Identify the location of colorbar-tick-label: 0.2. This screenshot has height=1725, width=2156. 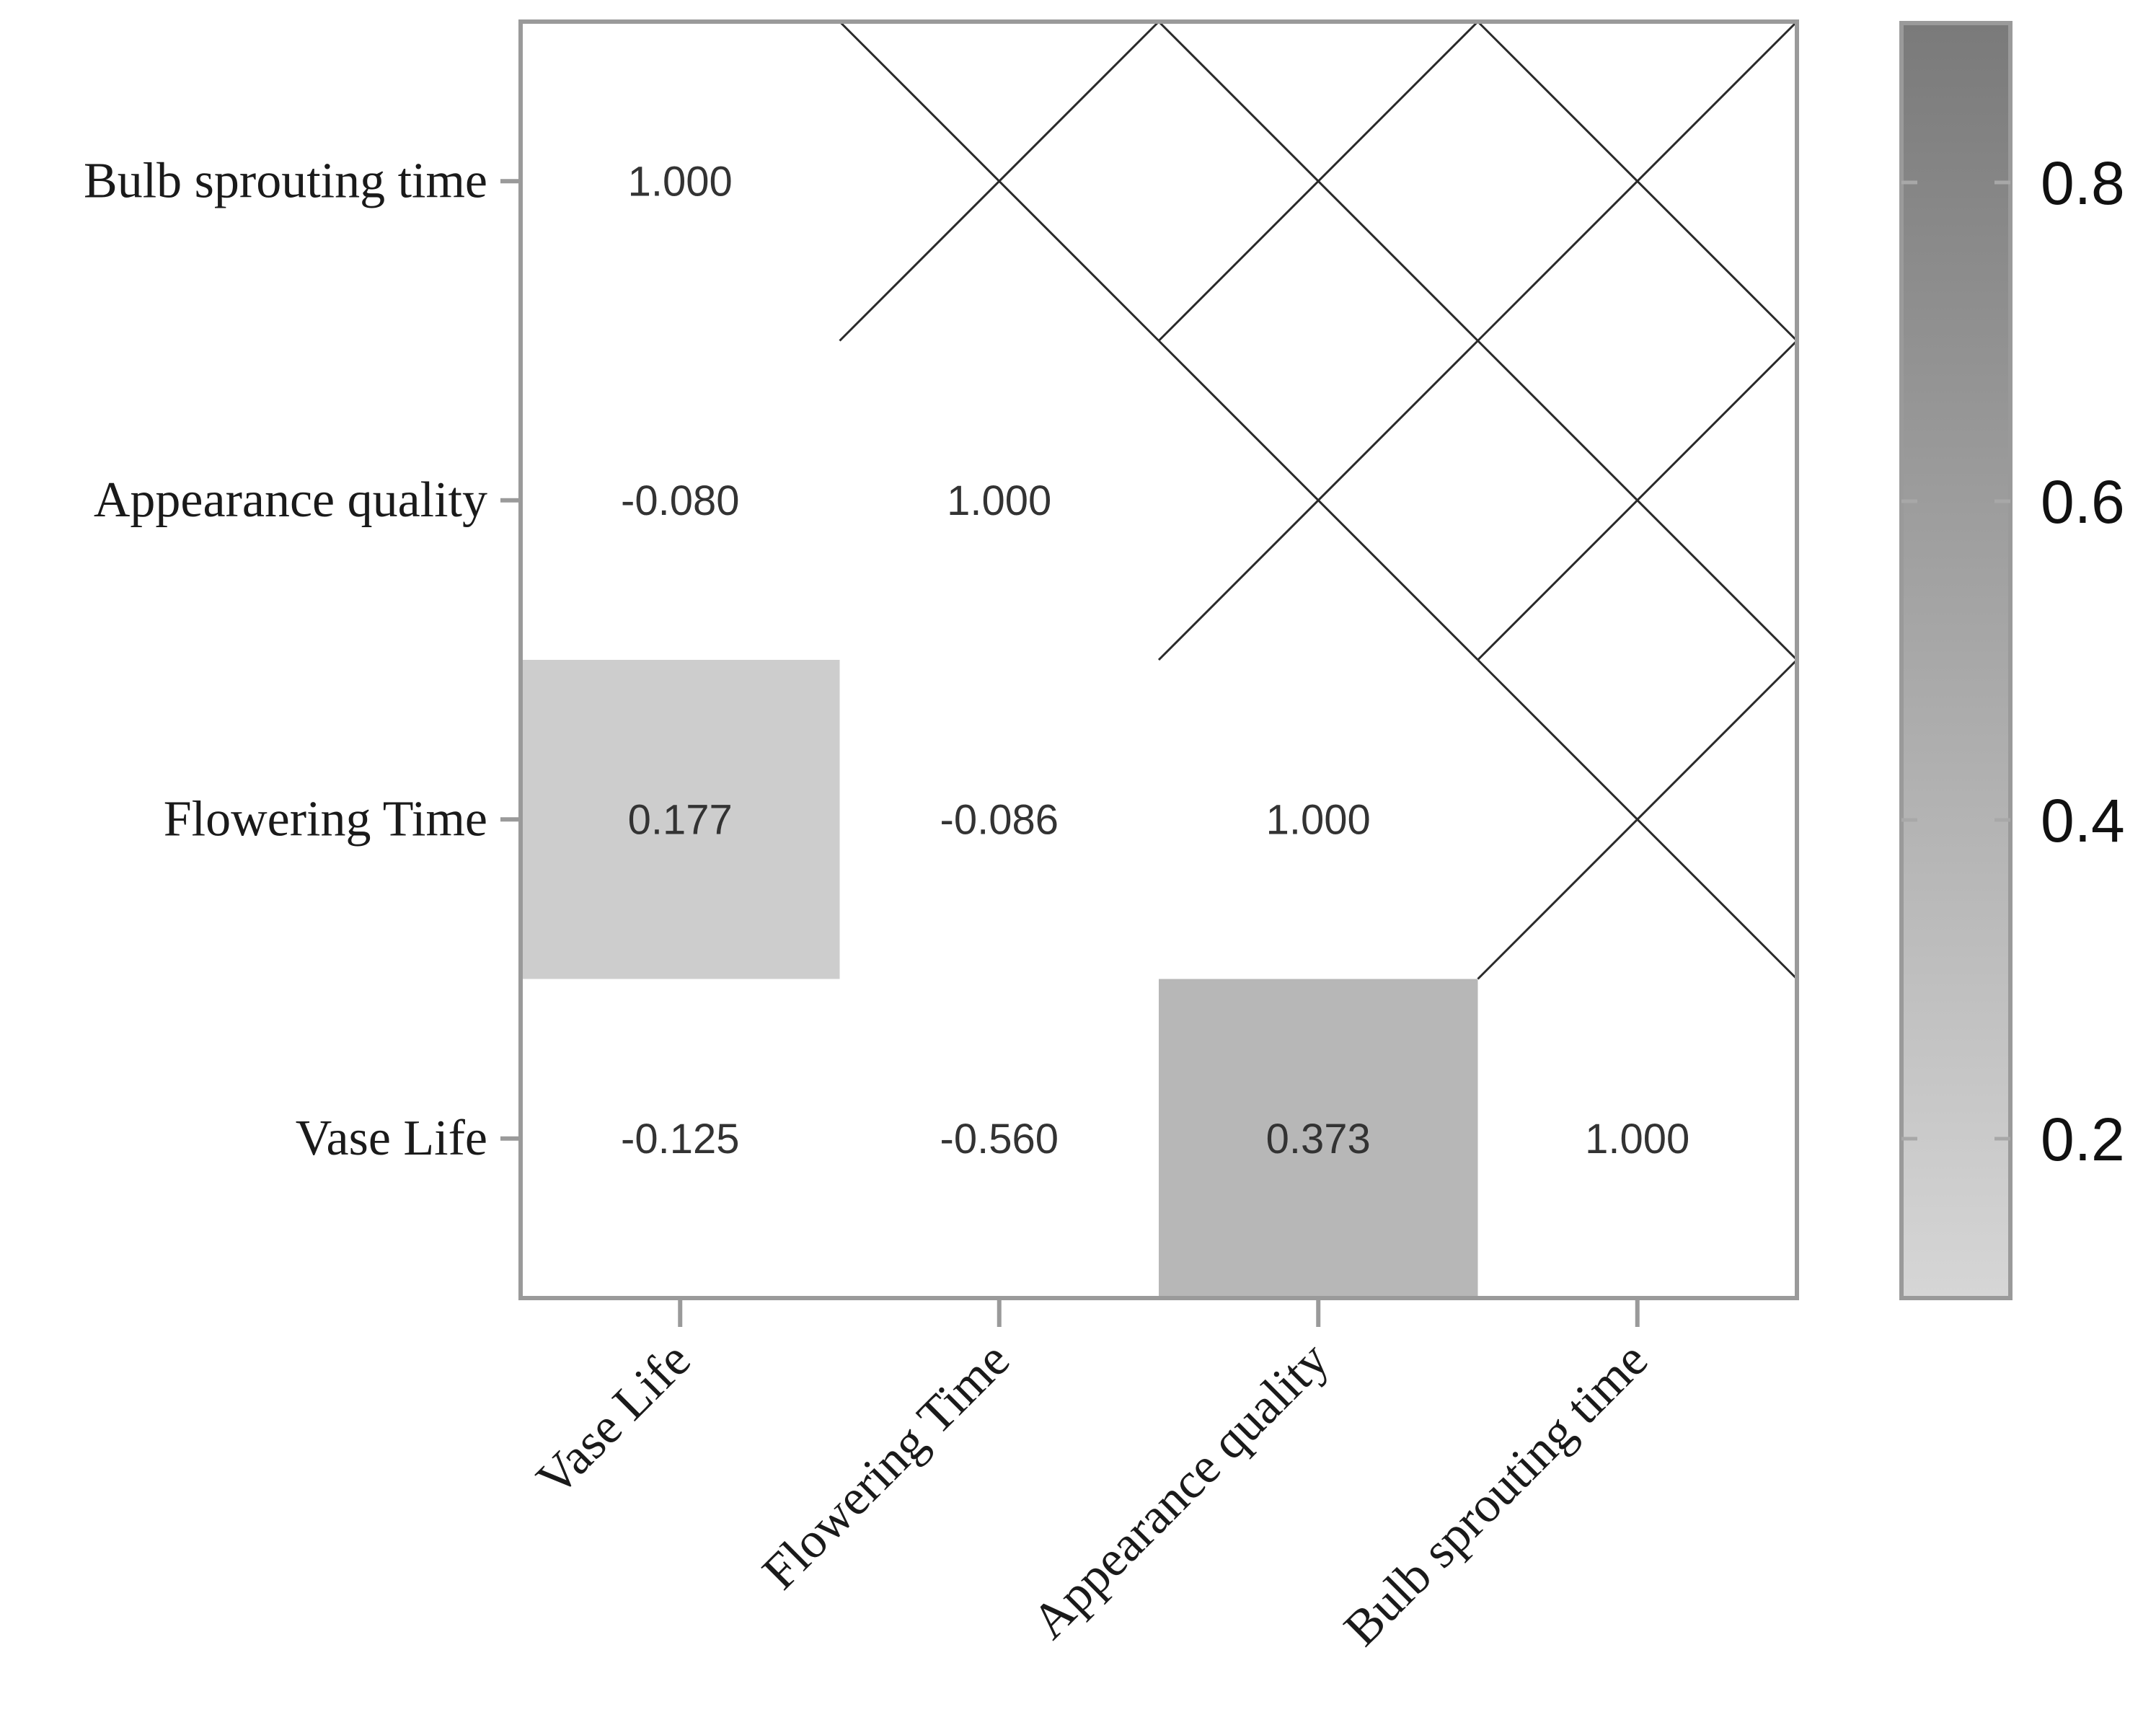
(2083, 1139).